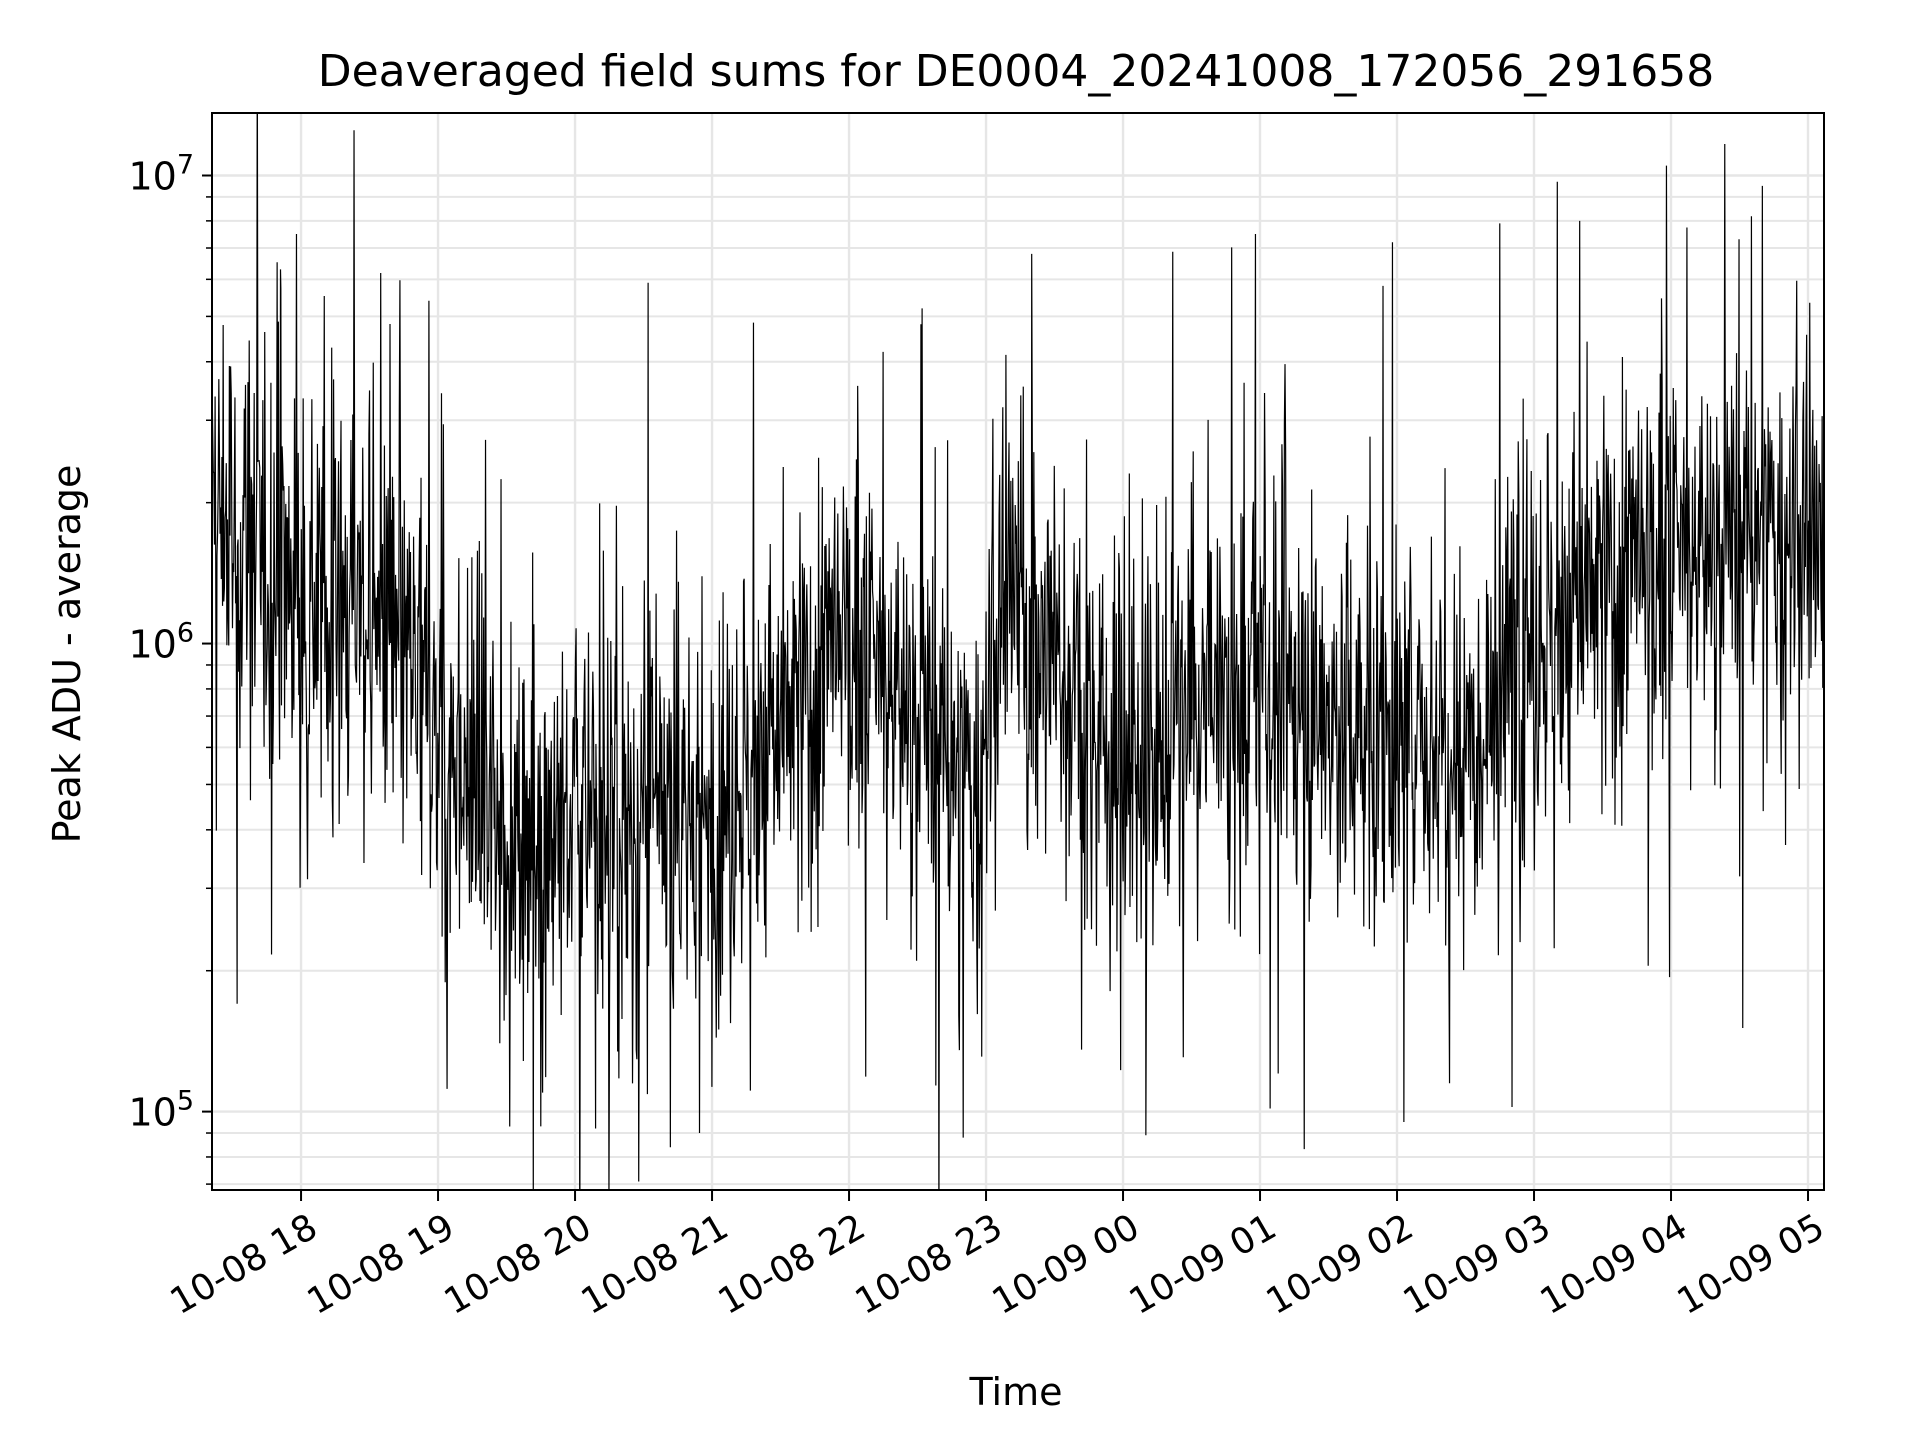  I want to click on y-axis-label: Peak ADU - average, so click(67, 654).